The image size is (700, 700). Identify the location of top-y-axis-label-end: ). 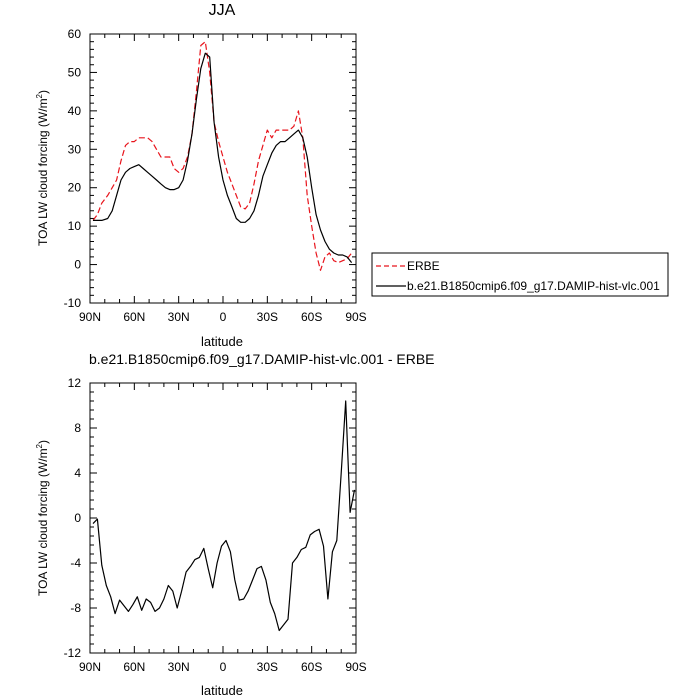
(43, 92).